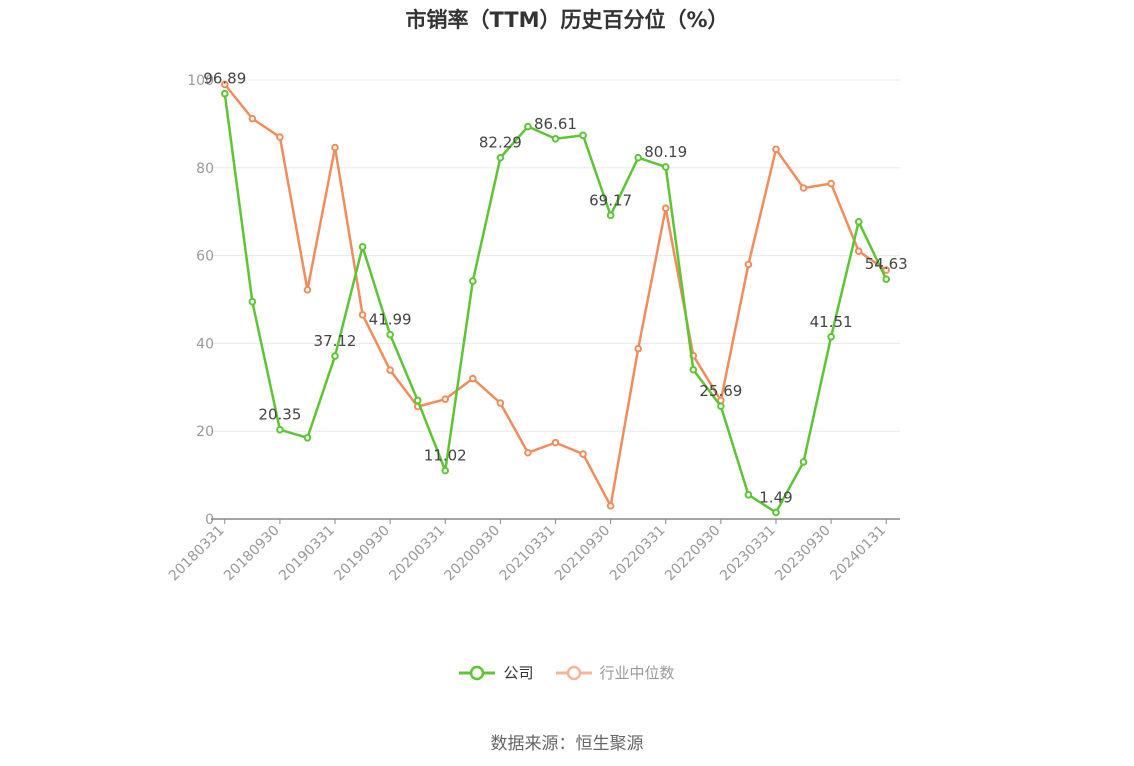 The height and width of the screenshot is (766, 1134). I want to click on x-tick-label: 20230930, so click(803, 554).